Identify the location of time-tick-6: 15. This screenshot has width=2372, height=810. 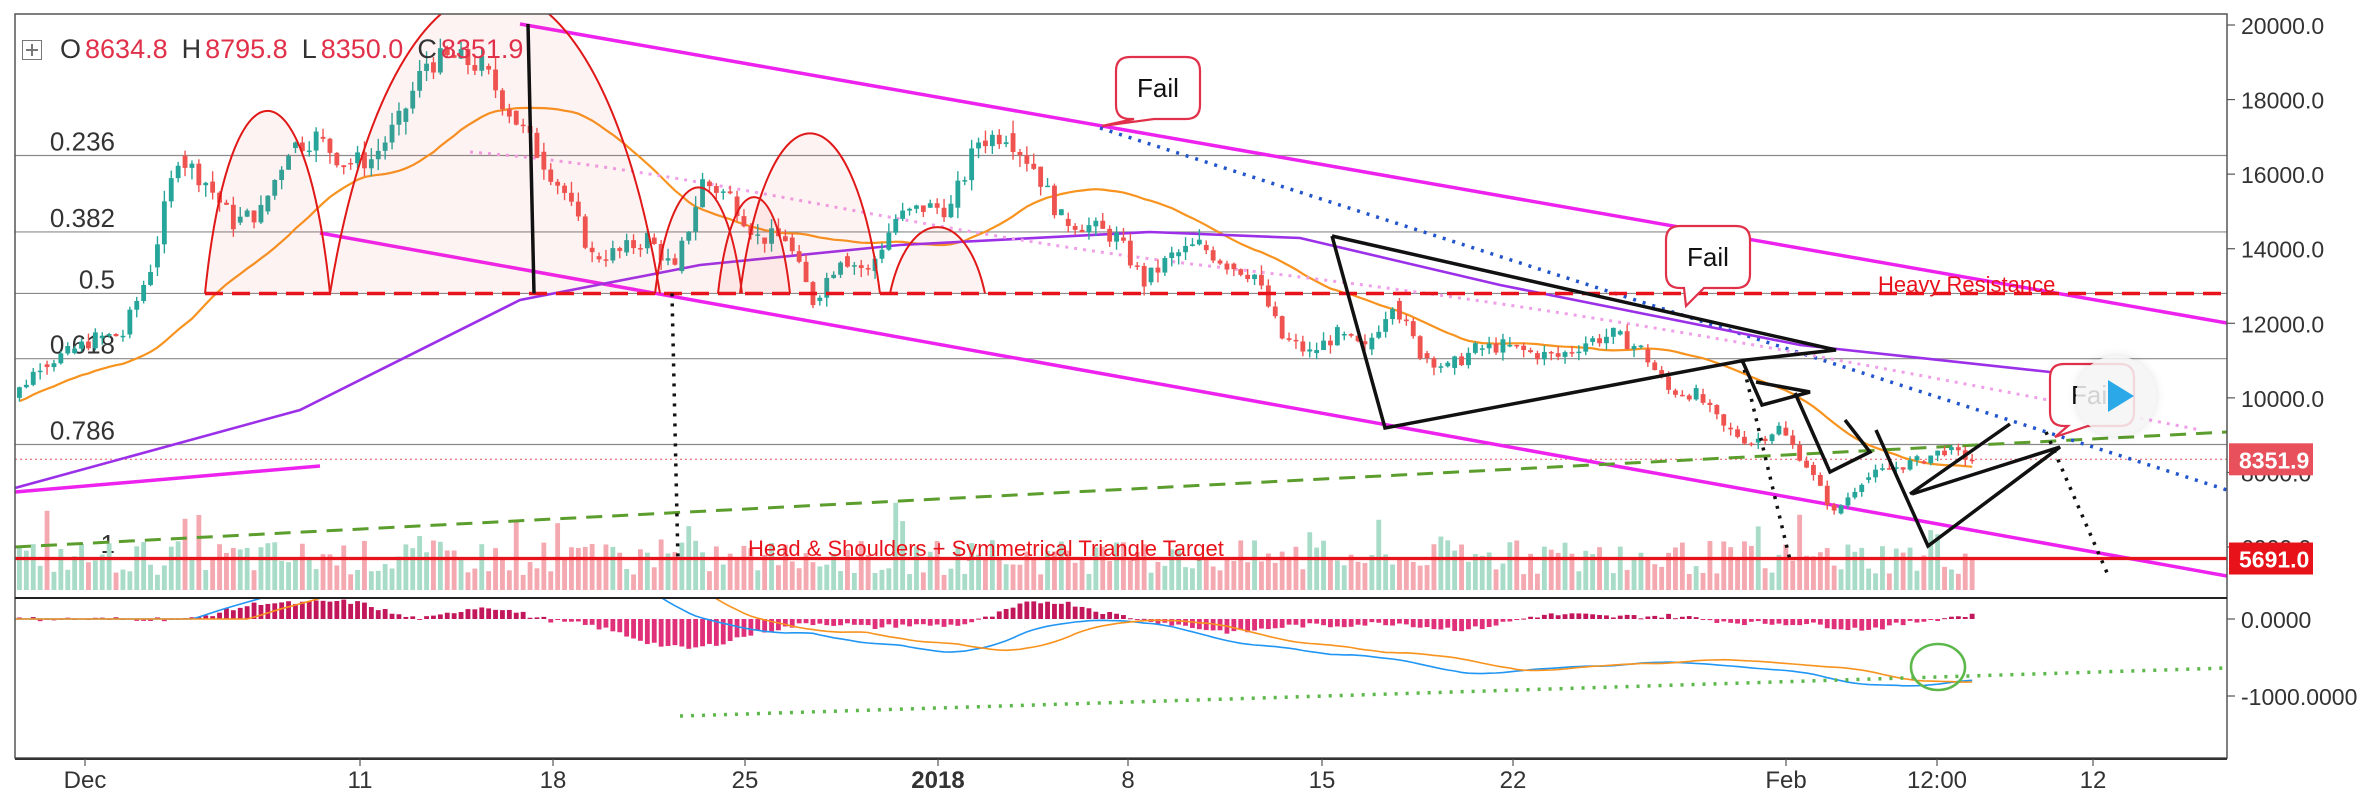
(1322, 780).